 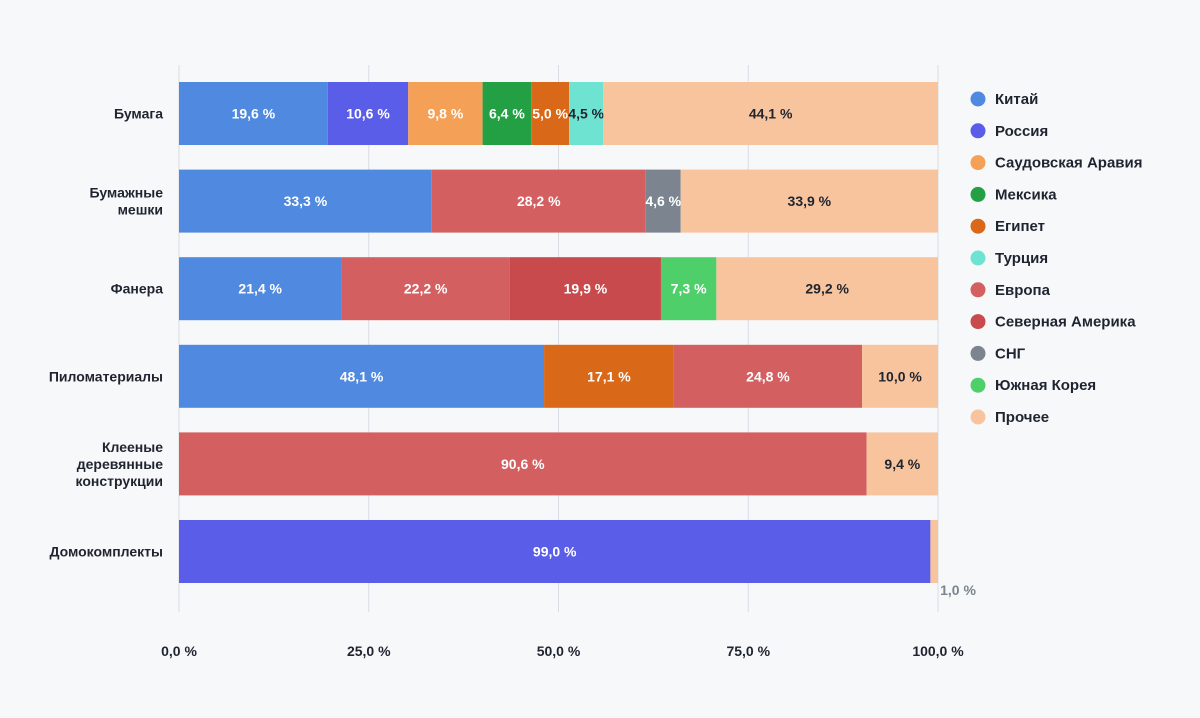 I want to click on category-label-line: Пиломатериалы, so click(x=106, y=376).